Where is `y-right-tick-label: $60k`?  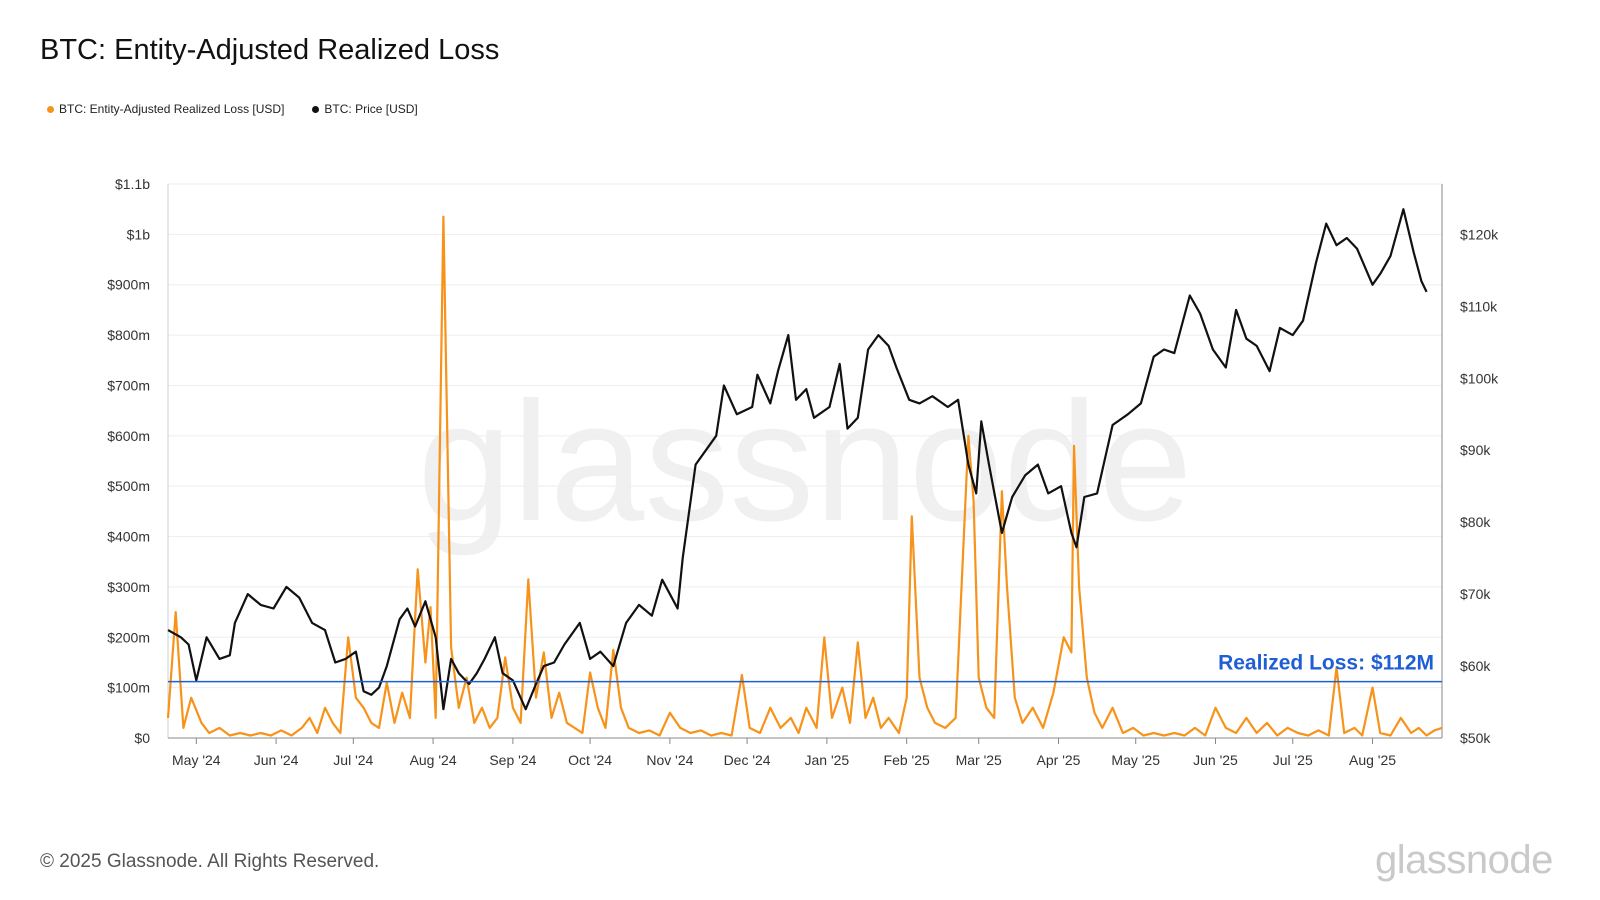
y-right-tick-label: $60k is located at coordinates (1475, 666).